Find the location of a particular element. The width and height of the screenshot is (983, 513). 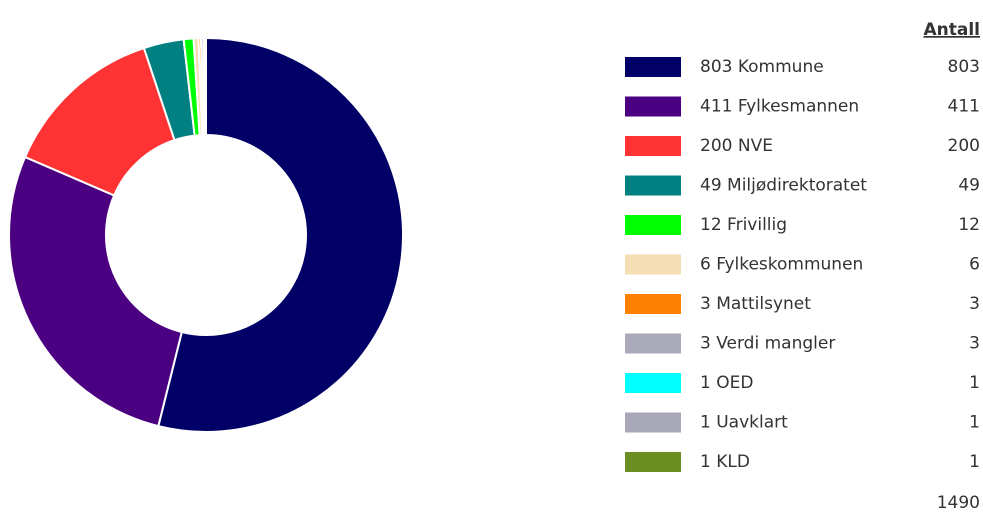

legend-label: 803 Kommune is located at coordinates (762, 67).